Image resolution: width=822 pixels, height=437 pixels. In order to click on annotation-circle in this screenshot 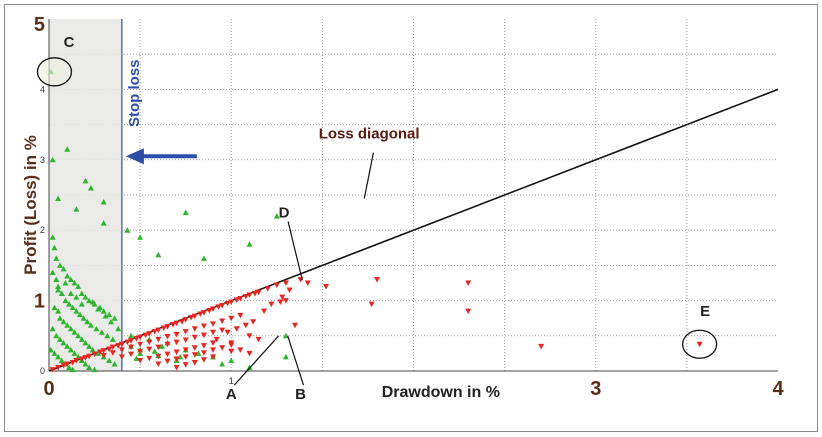, I will do `click(699, 344)`.